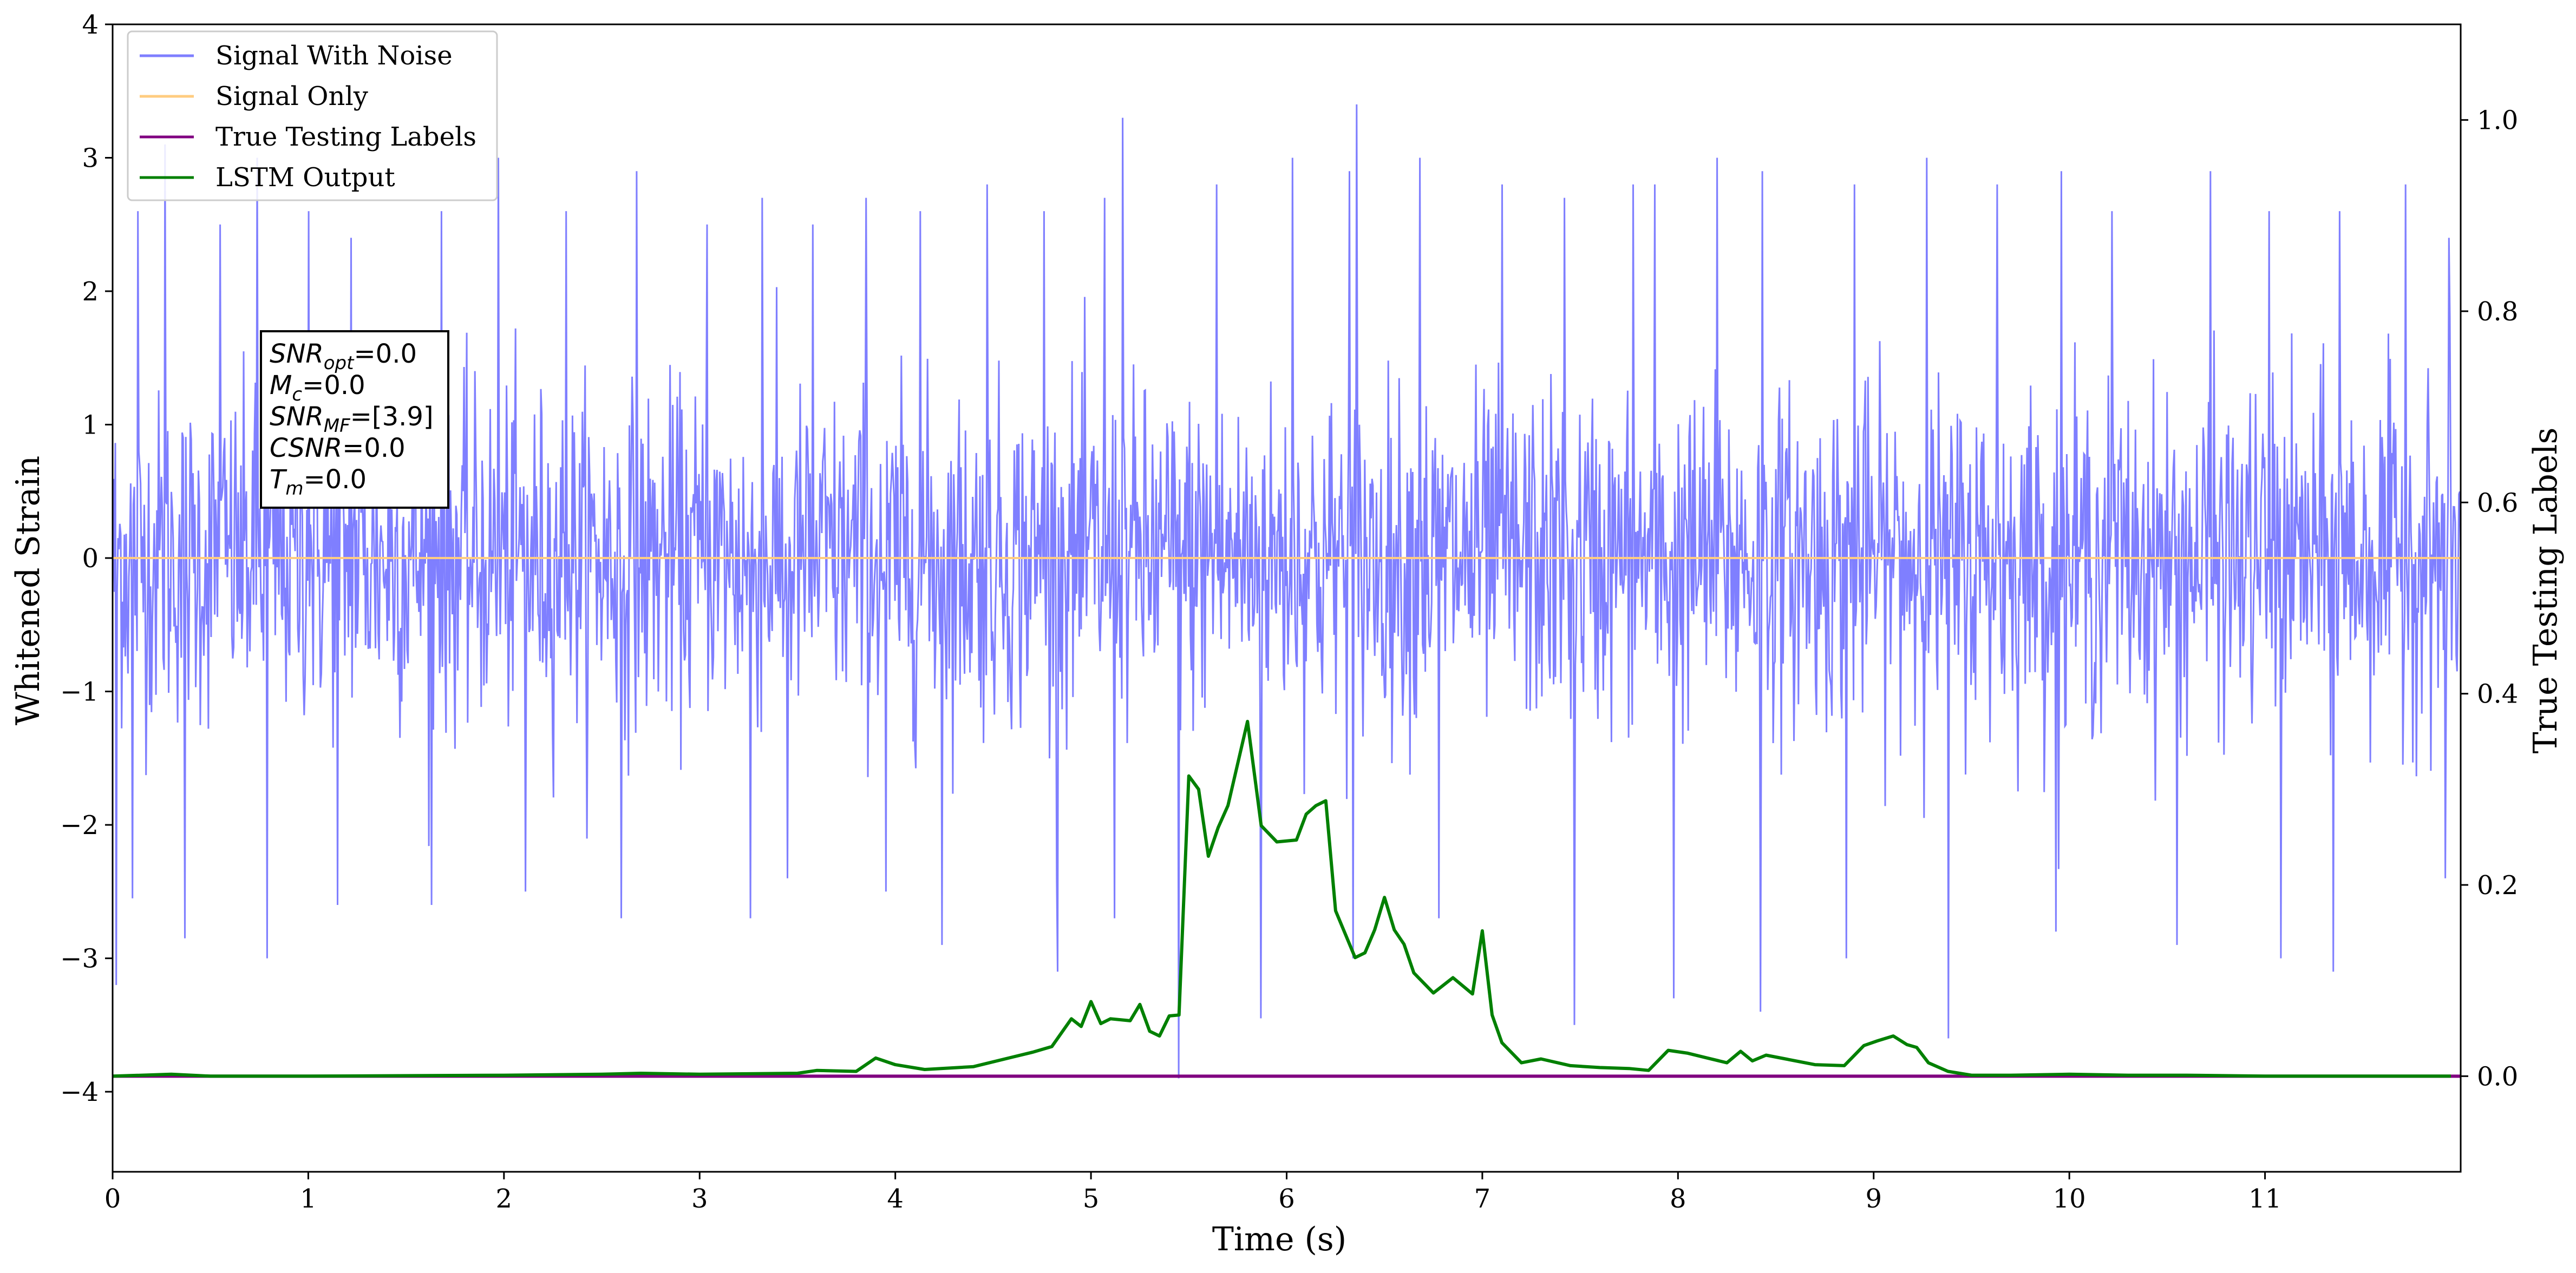  What do you see at coordinates (334, 56) in the screenshot?
I see `legend-label-signal-with-noise: Signal With Noise` at bounding box center [334, 56].